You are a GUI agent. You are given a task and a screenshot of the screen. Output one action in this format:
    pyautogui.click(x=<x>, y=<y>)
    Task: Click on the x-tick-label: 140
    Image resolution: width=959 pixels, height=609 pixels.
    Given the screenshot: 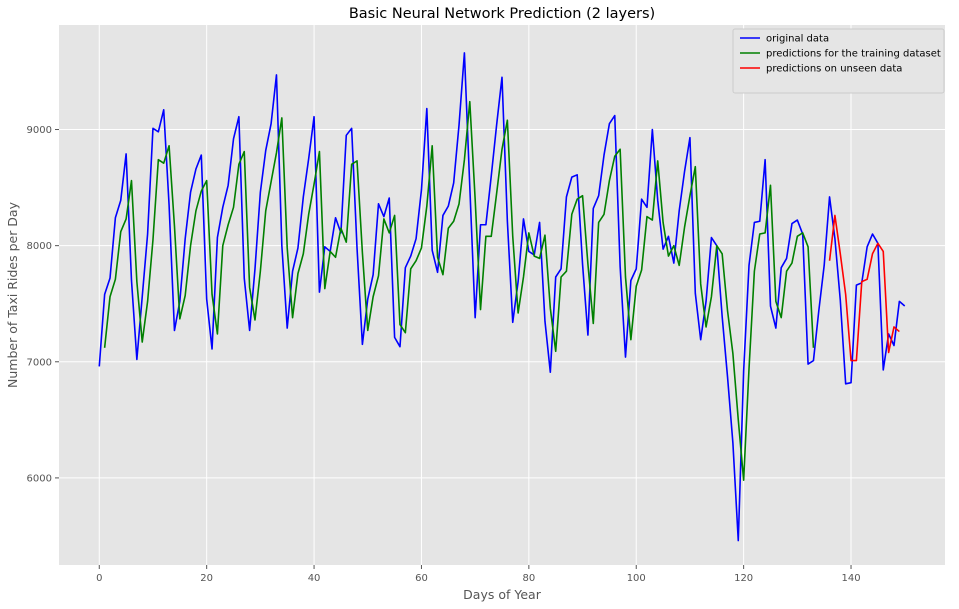 What is the action you would take?
    pyautogui.click(x=850, y=578)
    